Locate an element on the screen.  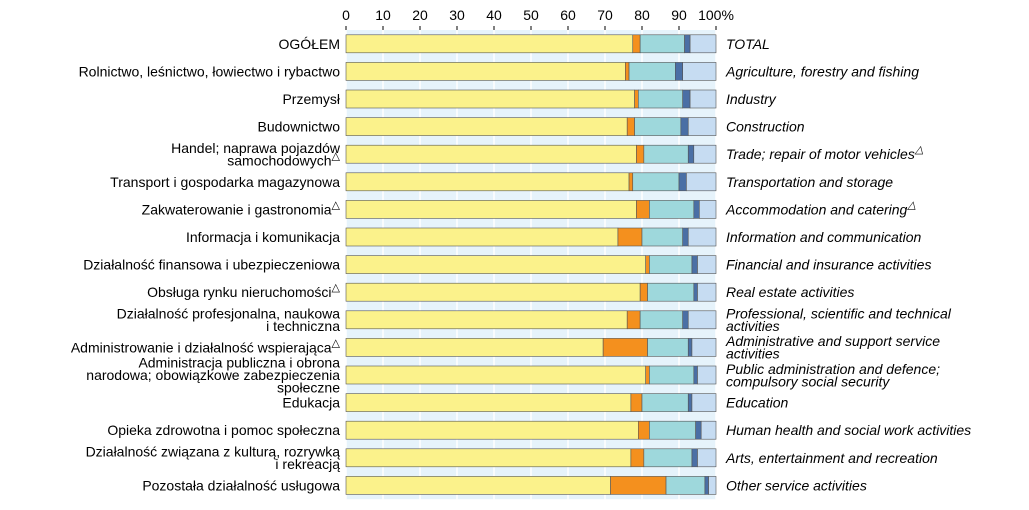
x-tick-label: 70 is located at coordinates (605, 15).